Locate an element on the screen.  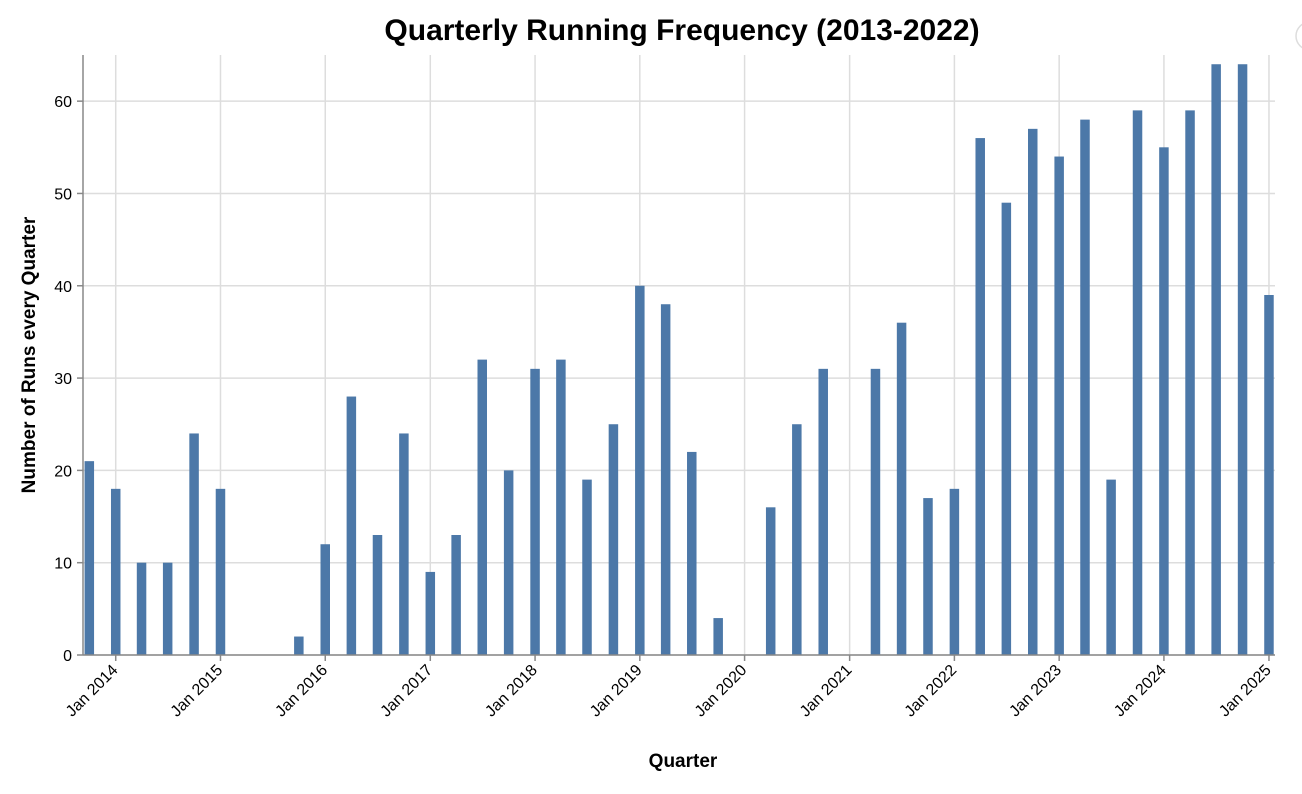
x-tick-label: Jan 2023 is located at coordinates (1035, 691).